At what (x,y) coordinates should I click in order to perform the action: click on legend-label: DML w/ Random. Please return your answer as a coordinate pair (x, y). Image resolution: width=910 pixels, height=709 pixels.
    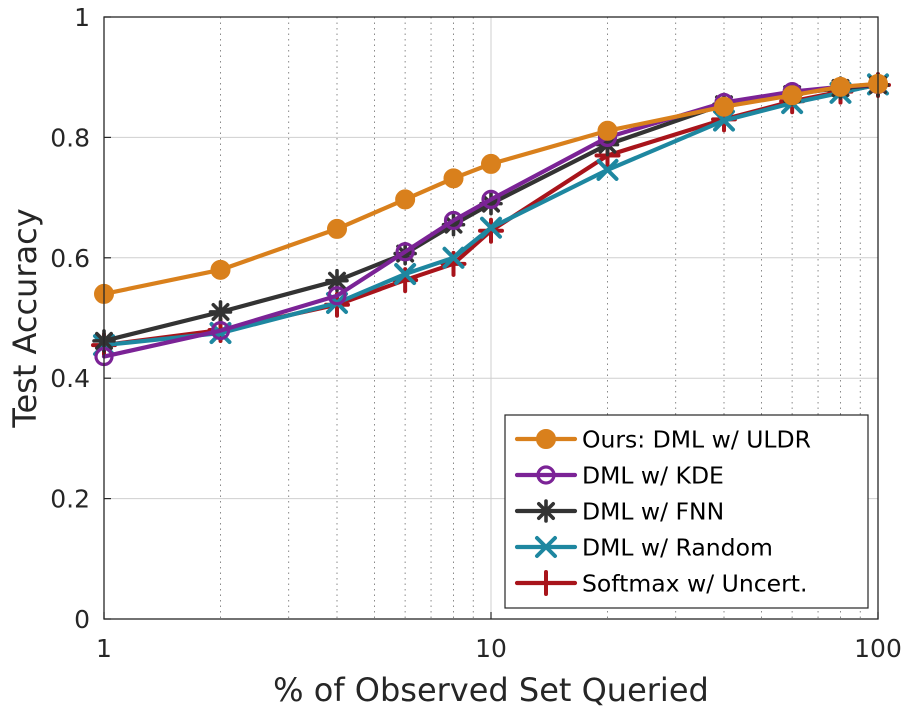
    Looking at the image, I should click on (677, 548).